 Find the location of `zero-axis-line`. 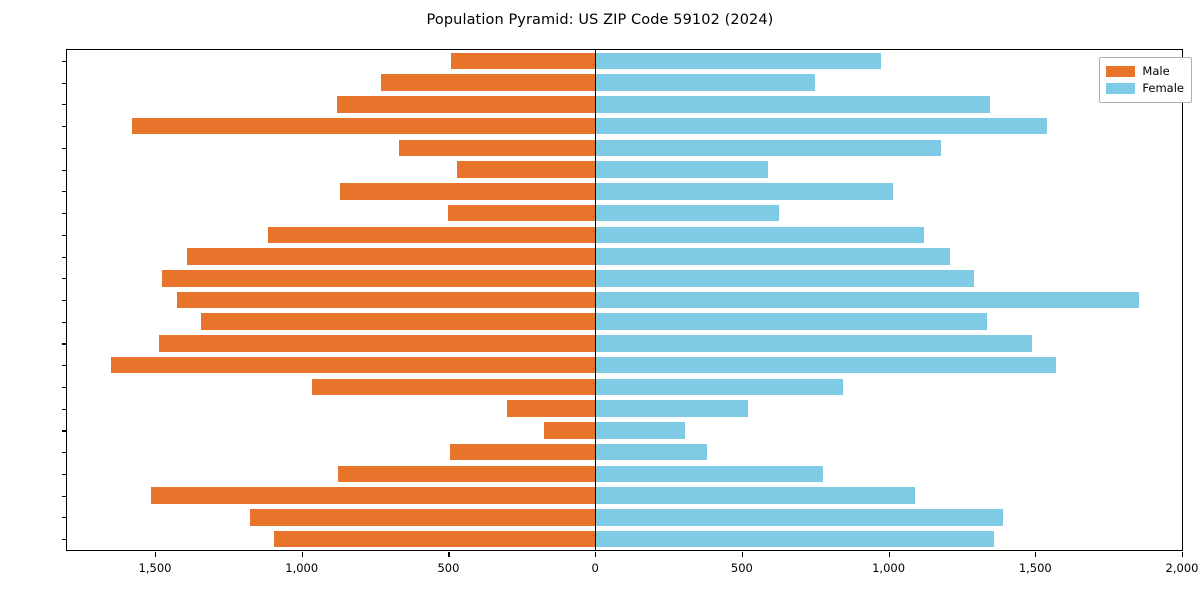

zero-axis-line is located at coordinates (596, 300).